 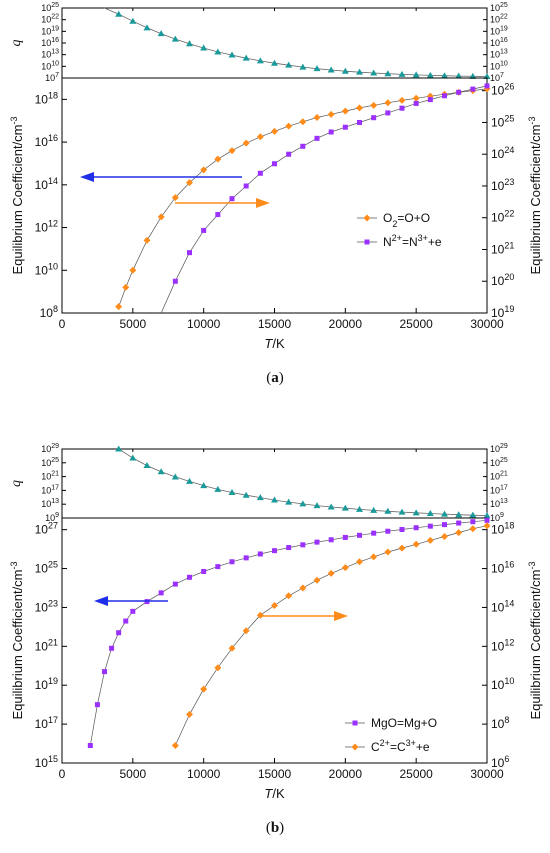 What do you see at coordinates (87, 177) in the screenshot?
I see `left-arrow-head` at bounding box center [87, 177].